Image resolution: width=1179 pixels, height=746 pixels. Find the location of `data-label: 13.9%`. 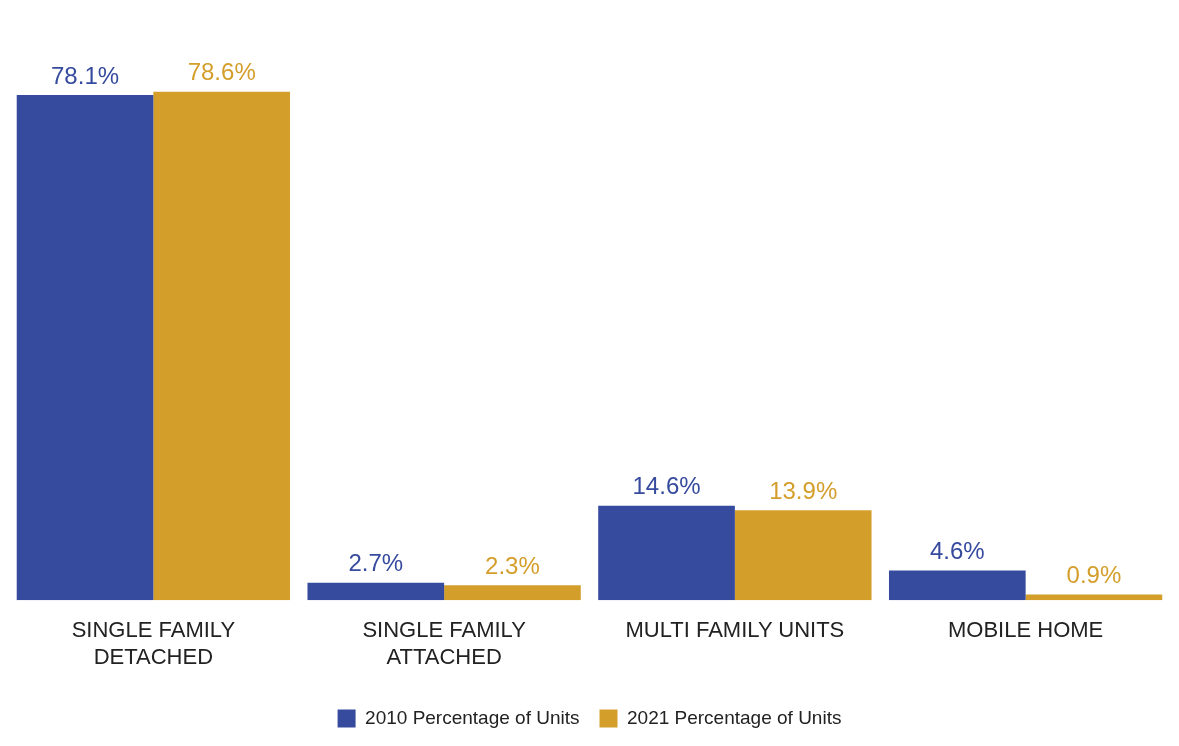

data-label: 13.9% is located at coordinates (803, 490).